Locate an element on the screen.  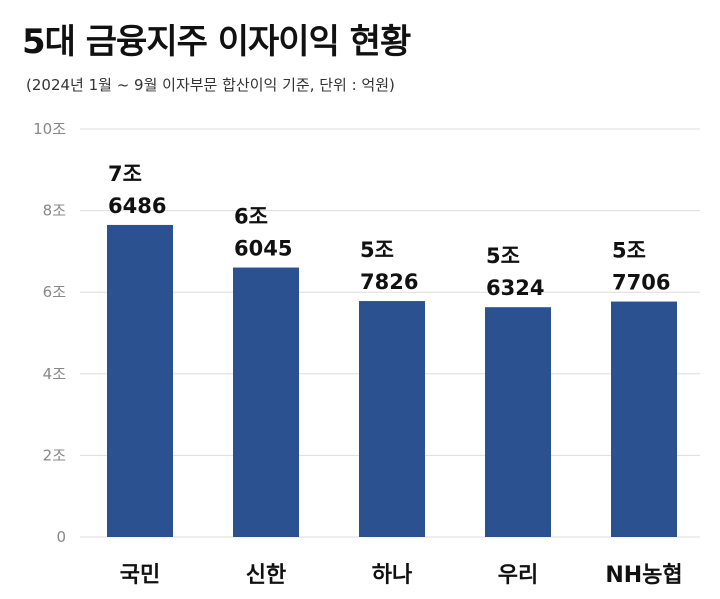
y-tick-label: 4조 is located at coordinates (55, 374).